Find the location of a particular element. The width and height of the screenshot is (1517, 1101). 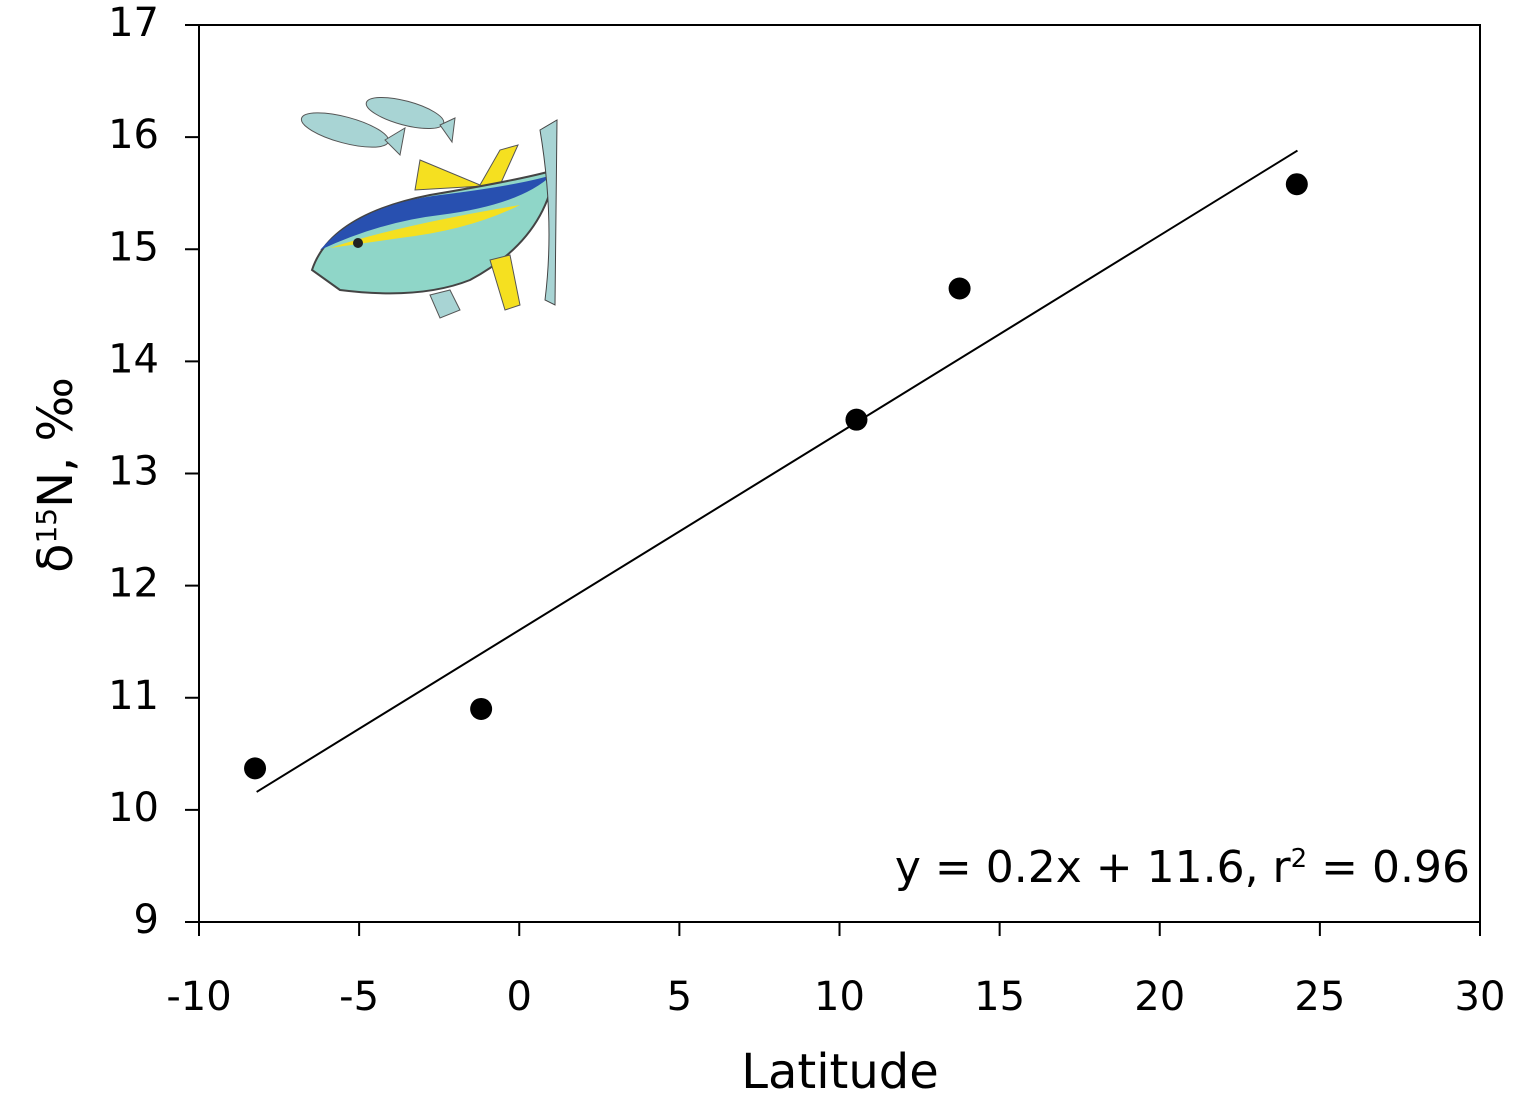

y-tick-label: 10 is located at coordinates (133, 808).